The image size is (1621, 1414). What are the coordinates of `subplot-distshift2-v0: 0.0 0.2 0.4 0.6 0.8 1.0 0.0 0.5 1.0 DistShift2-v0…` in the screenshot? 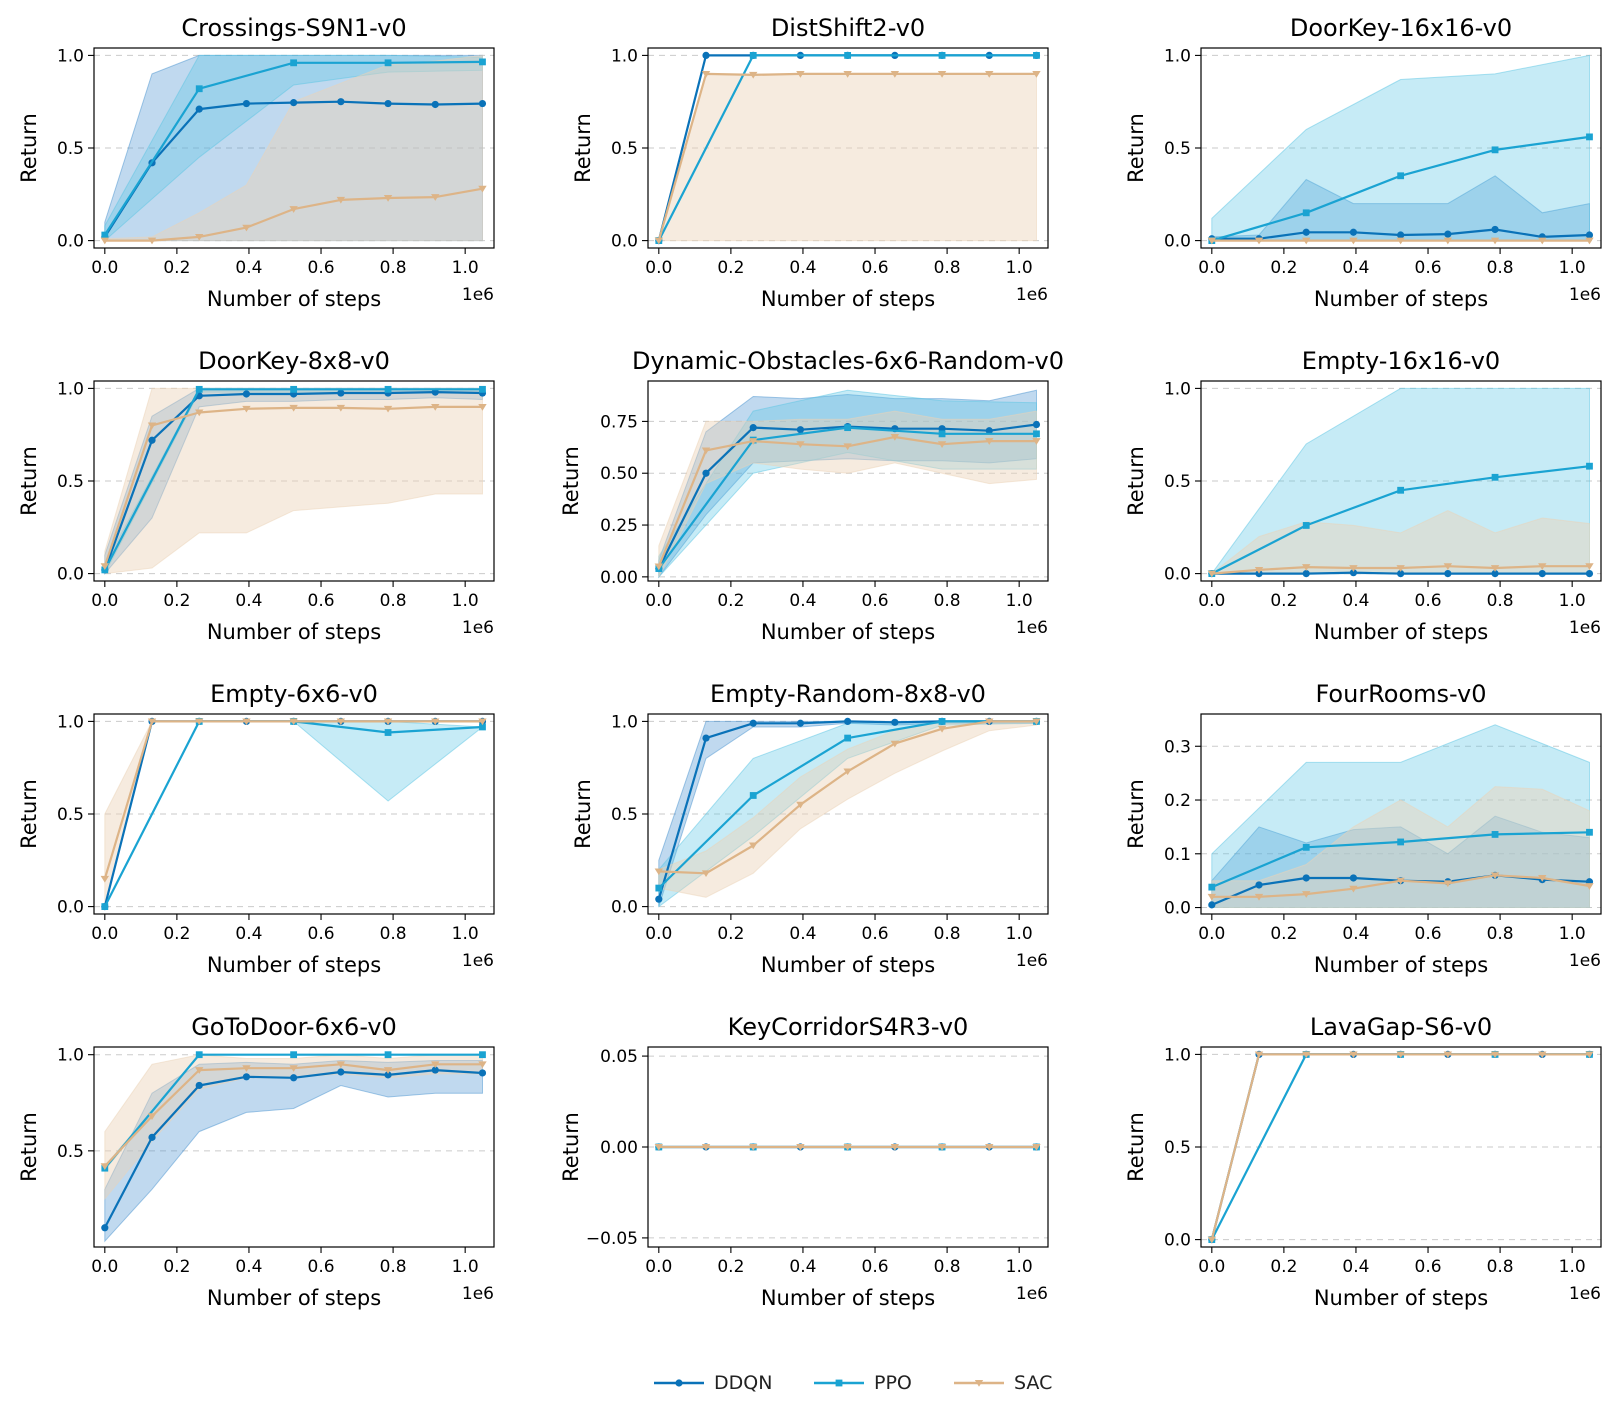 It's located at (810, 162).